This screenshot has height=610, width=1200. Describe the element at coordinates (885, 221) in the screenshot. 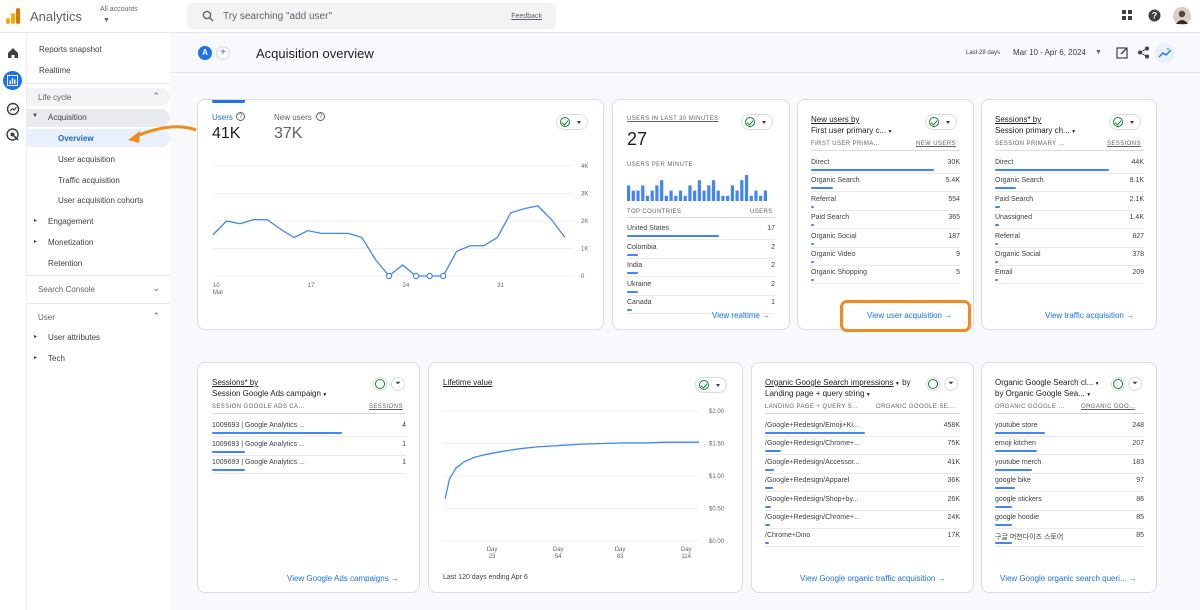

I see `table-row: Paid Search 365` at that location.